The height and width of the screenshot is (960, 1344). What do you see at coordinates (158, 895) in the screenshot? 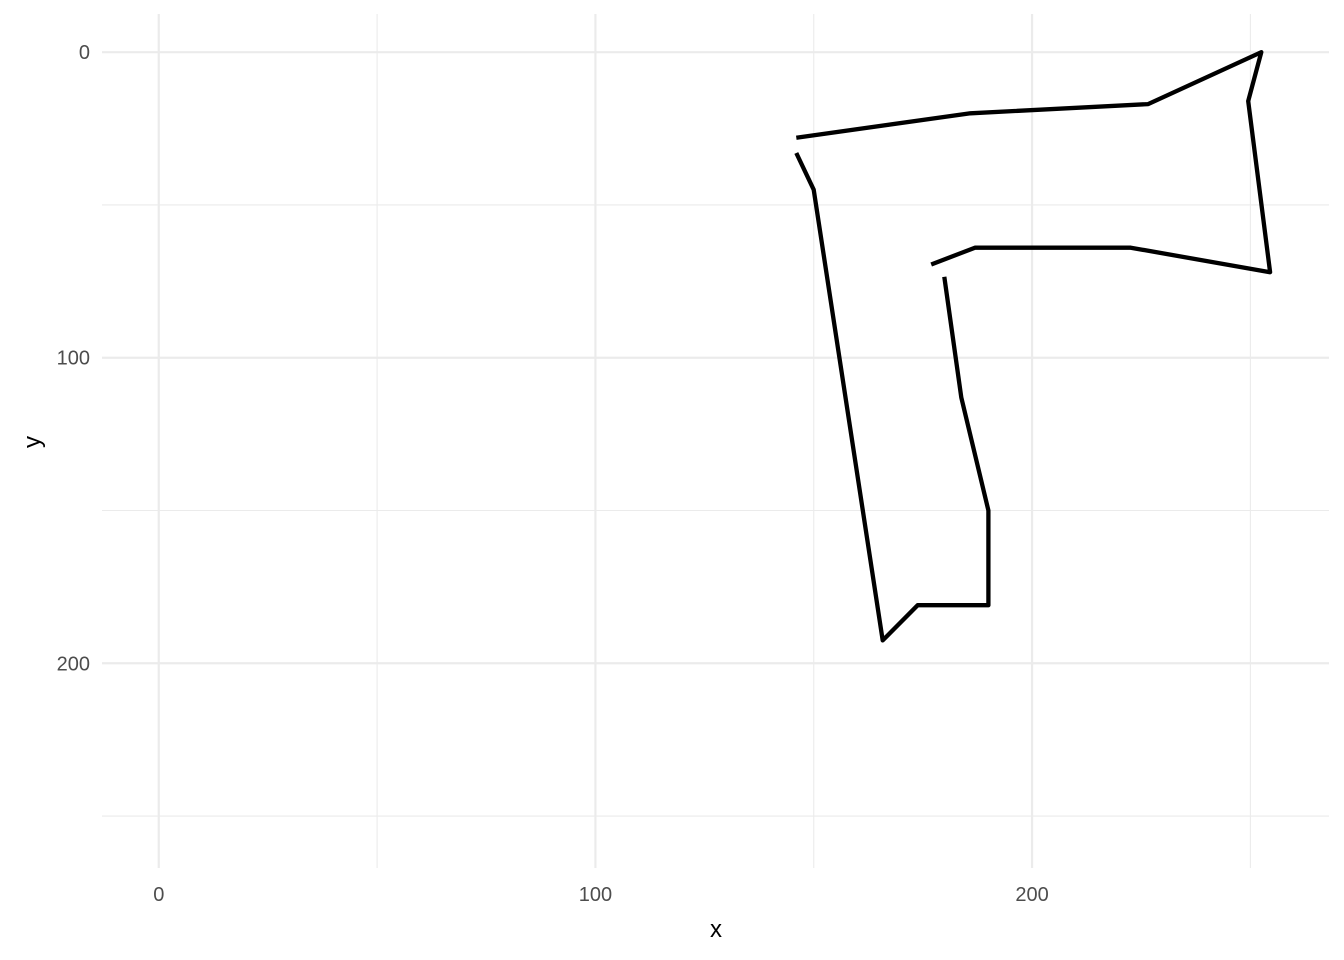
I see `x-tick-label: 0` at bounding box center [158, 895].